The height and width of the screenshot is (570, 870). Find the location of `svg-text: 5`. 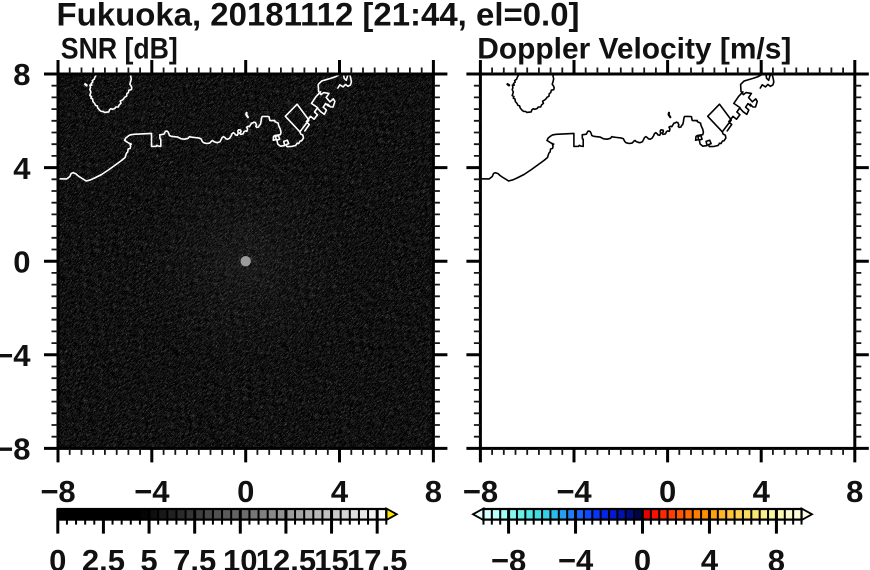

svg-text: 5 is located at coordinates (148, 556).